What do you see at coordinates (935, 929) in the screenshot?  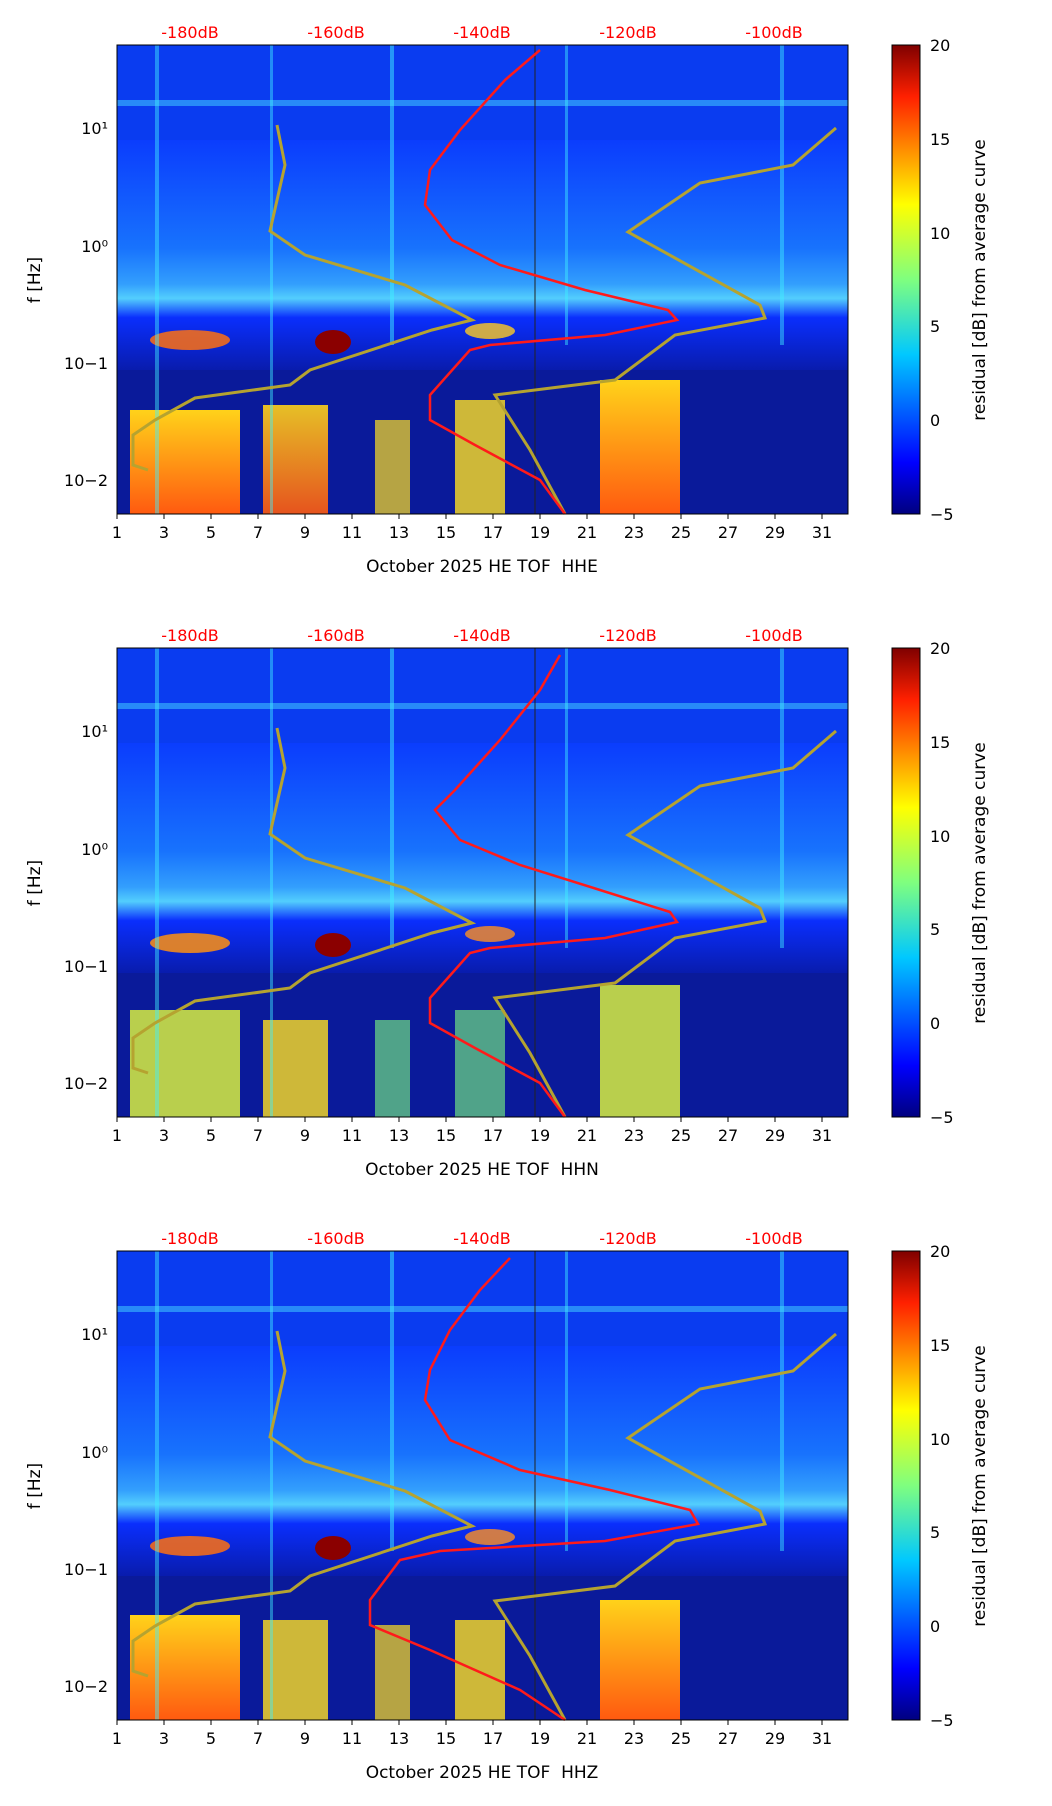 I see `colorbar-tick: 5` at bounding box center [935, 929].